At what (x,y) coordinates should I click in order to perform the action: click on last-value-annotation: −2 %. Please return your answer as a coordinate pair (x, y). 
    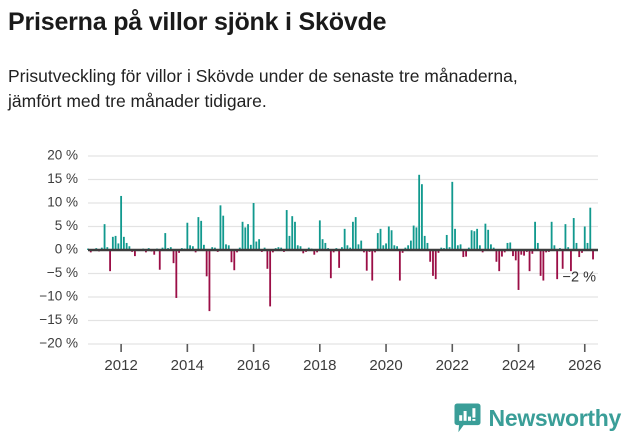
    Looking at the image, I should click on (580, 277).